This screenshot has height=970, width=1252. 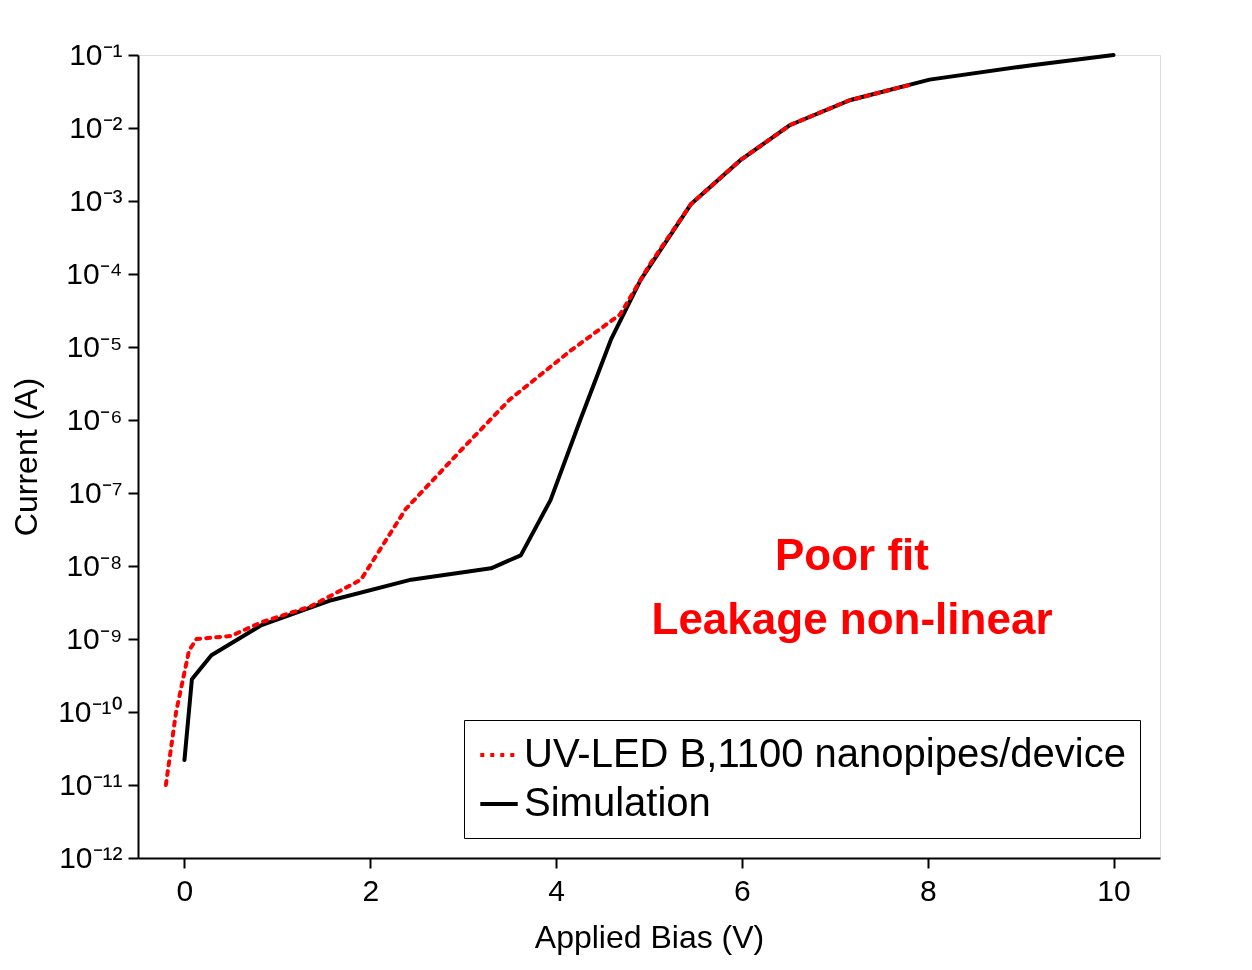 I want to click on x-axis-title: Applied Bias (V), so click(x=649, y=936).